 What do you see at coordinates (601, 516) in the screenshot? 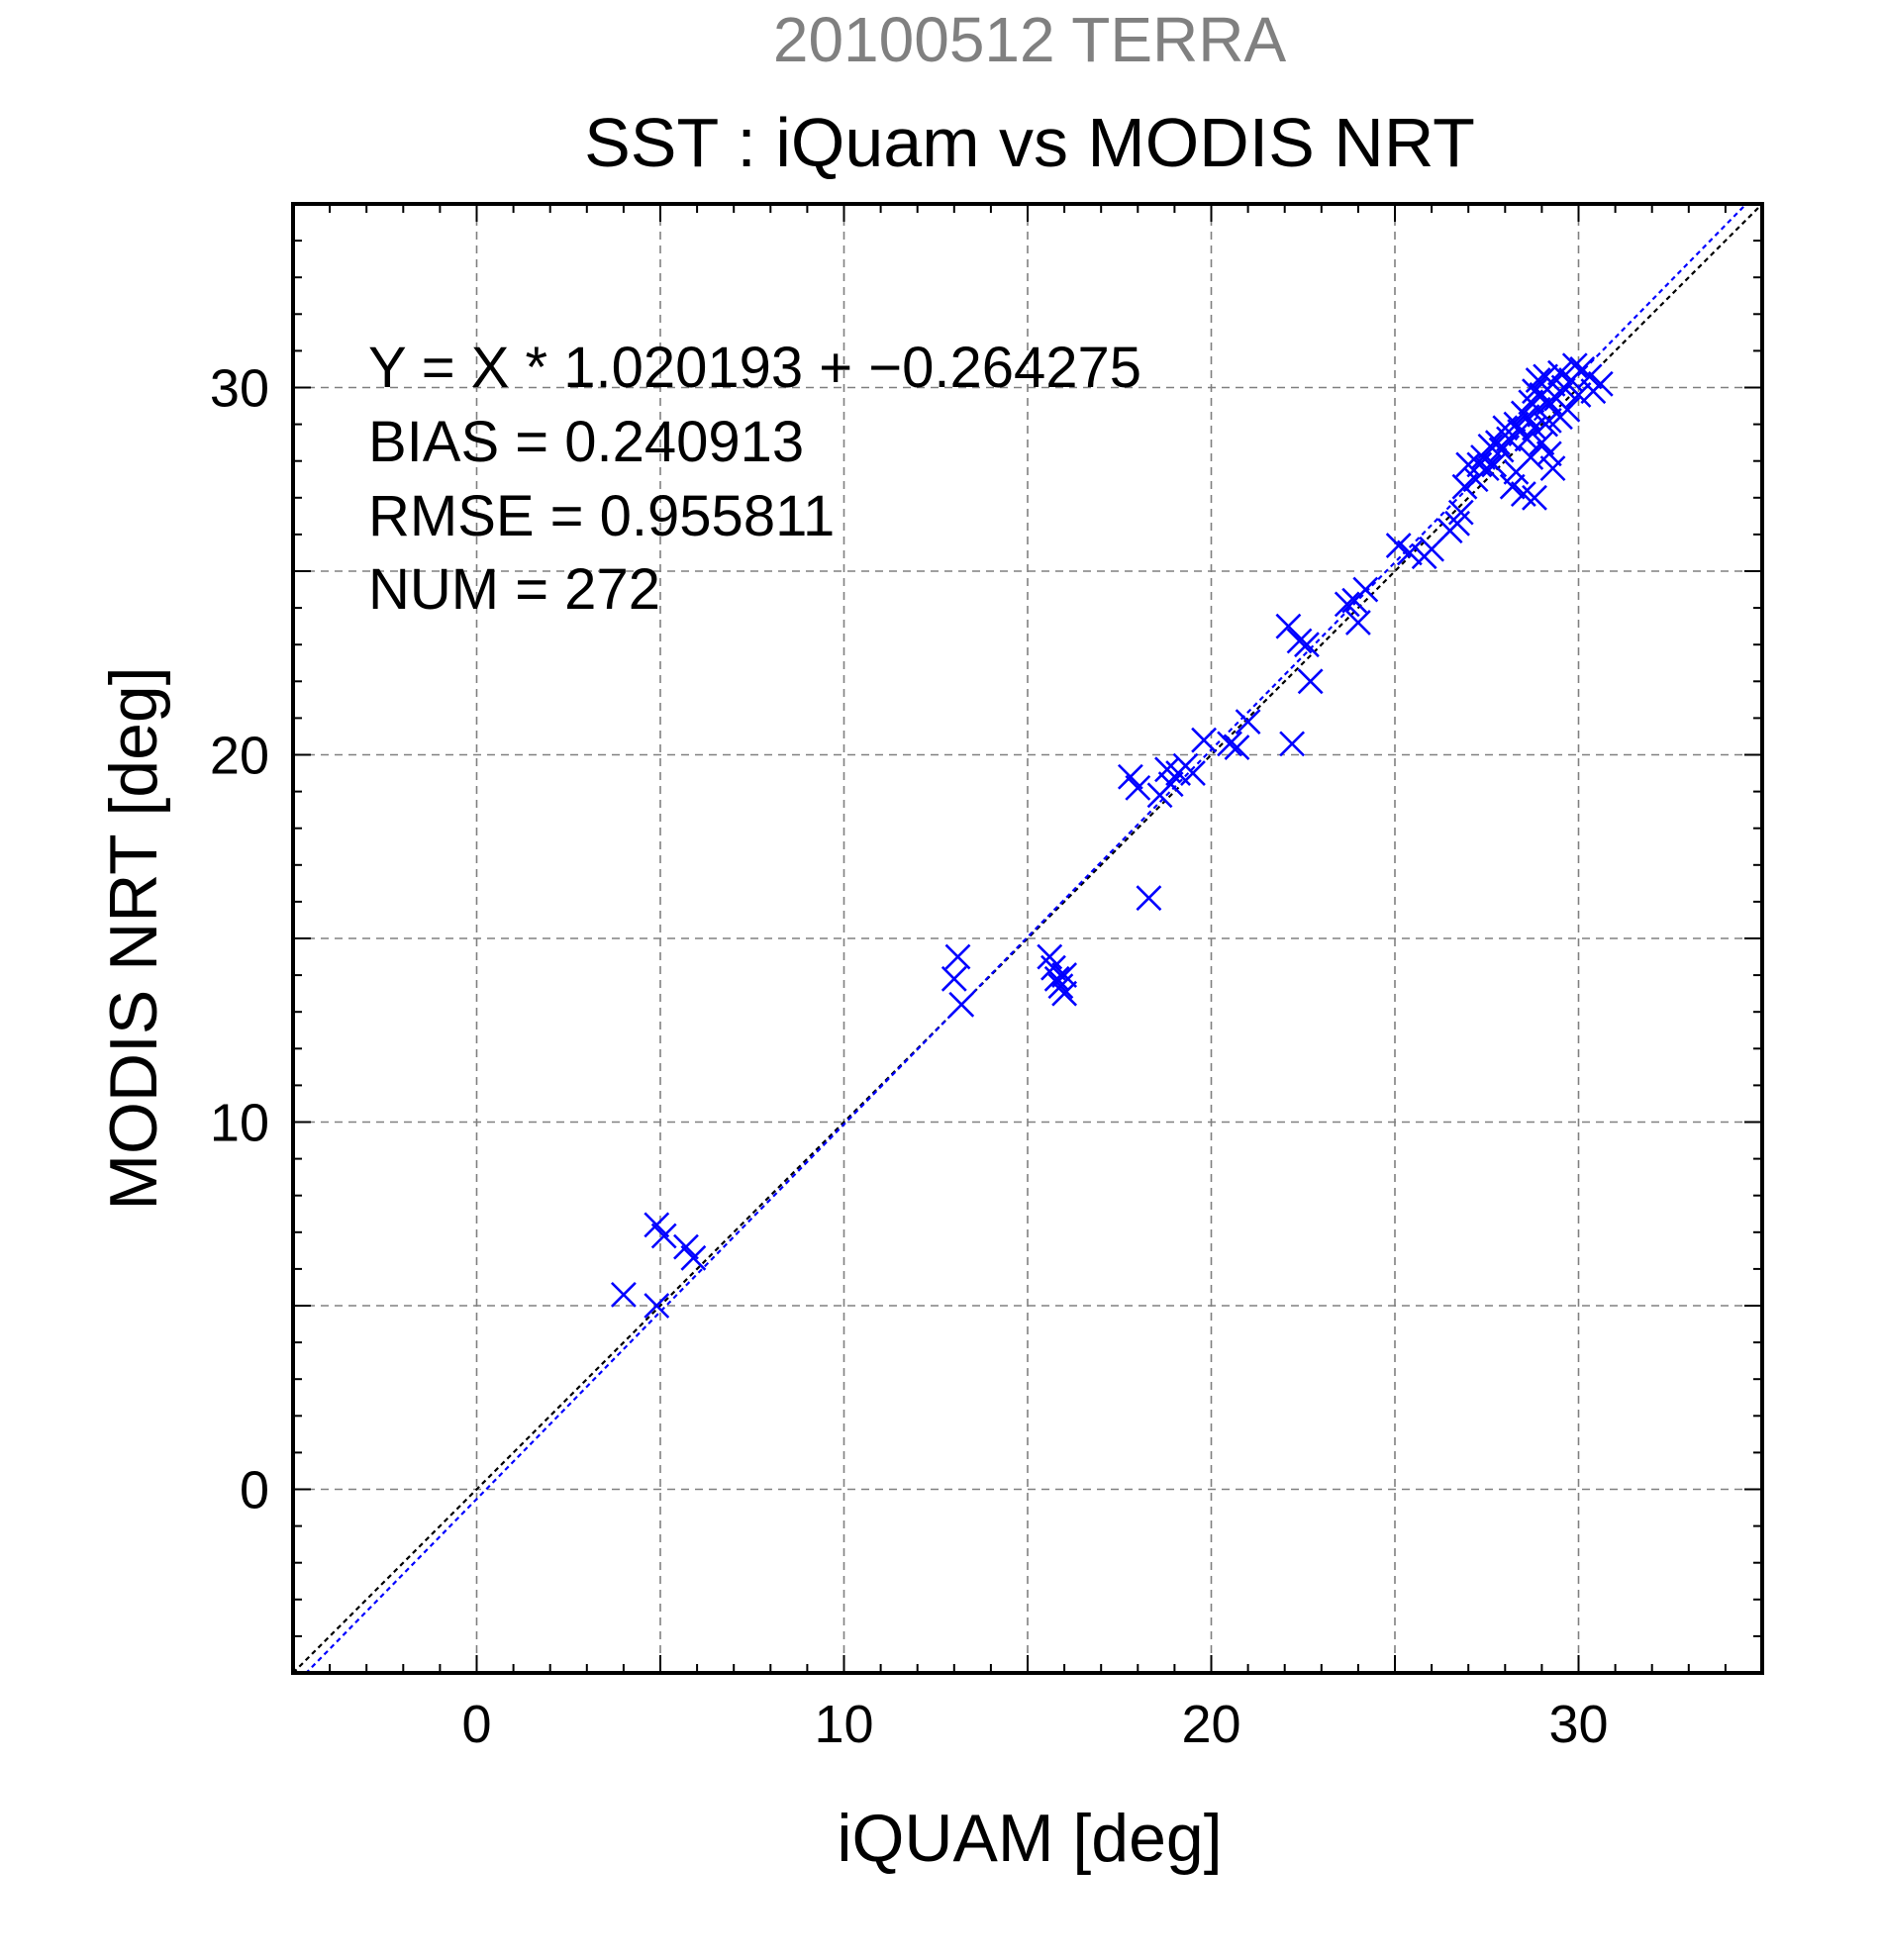
I see `stats-line-3: RMSE = 0.955811` at bounding box center [601, 516].